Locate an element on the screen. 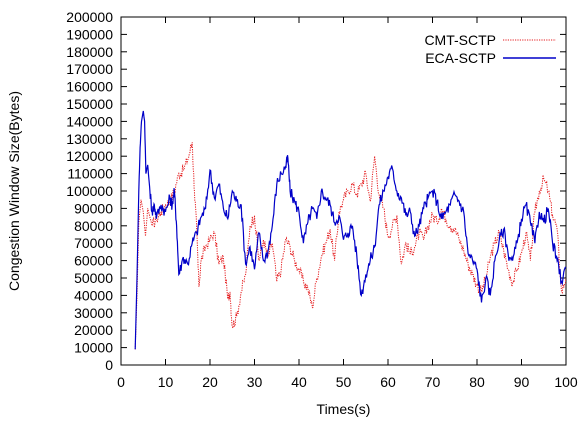 This screenshot has height=421, width=582. y-tick-label: 80000 is located at coordinates (93, 226).